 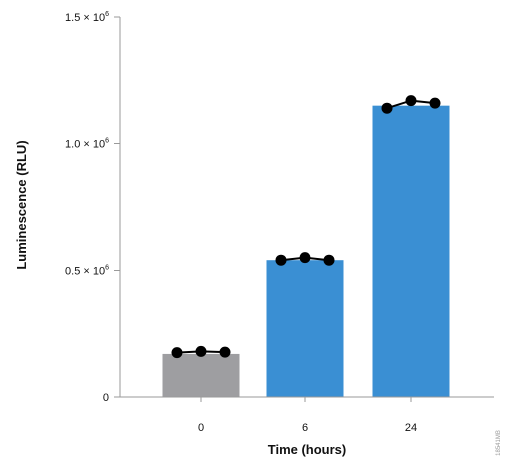 I want to click on y-tick-label: 1.0 × 10⁶, so click(x=87, y=144).